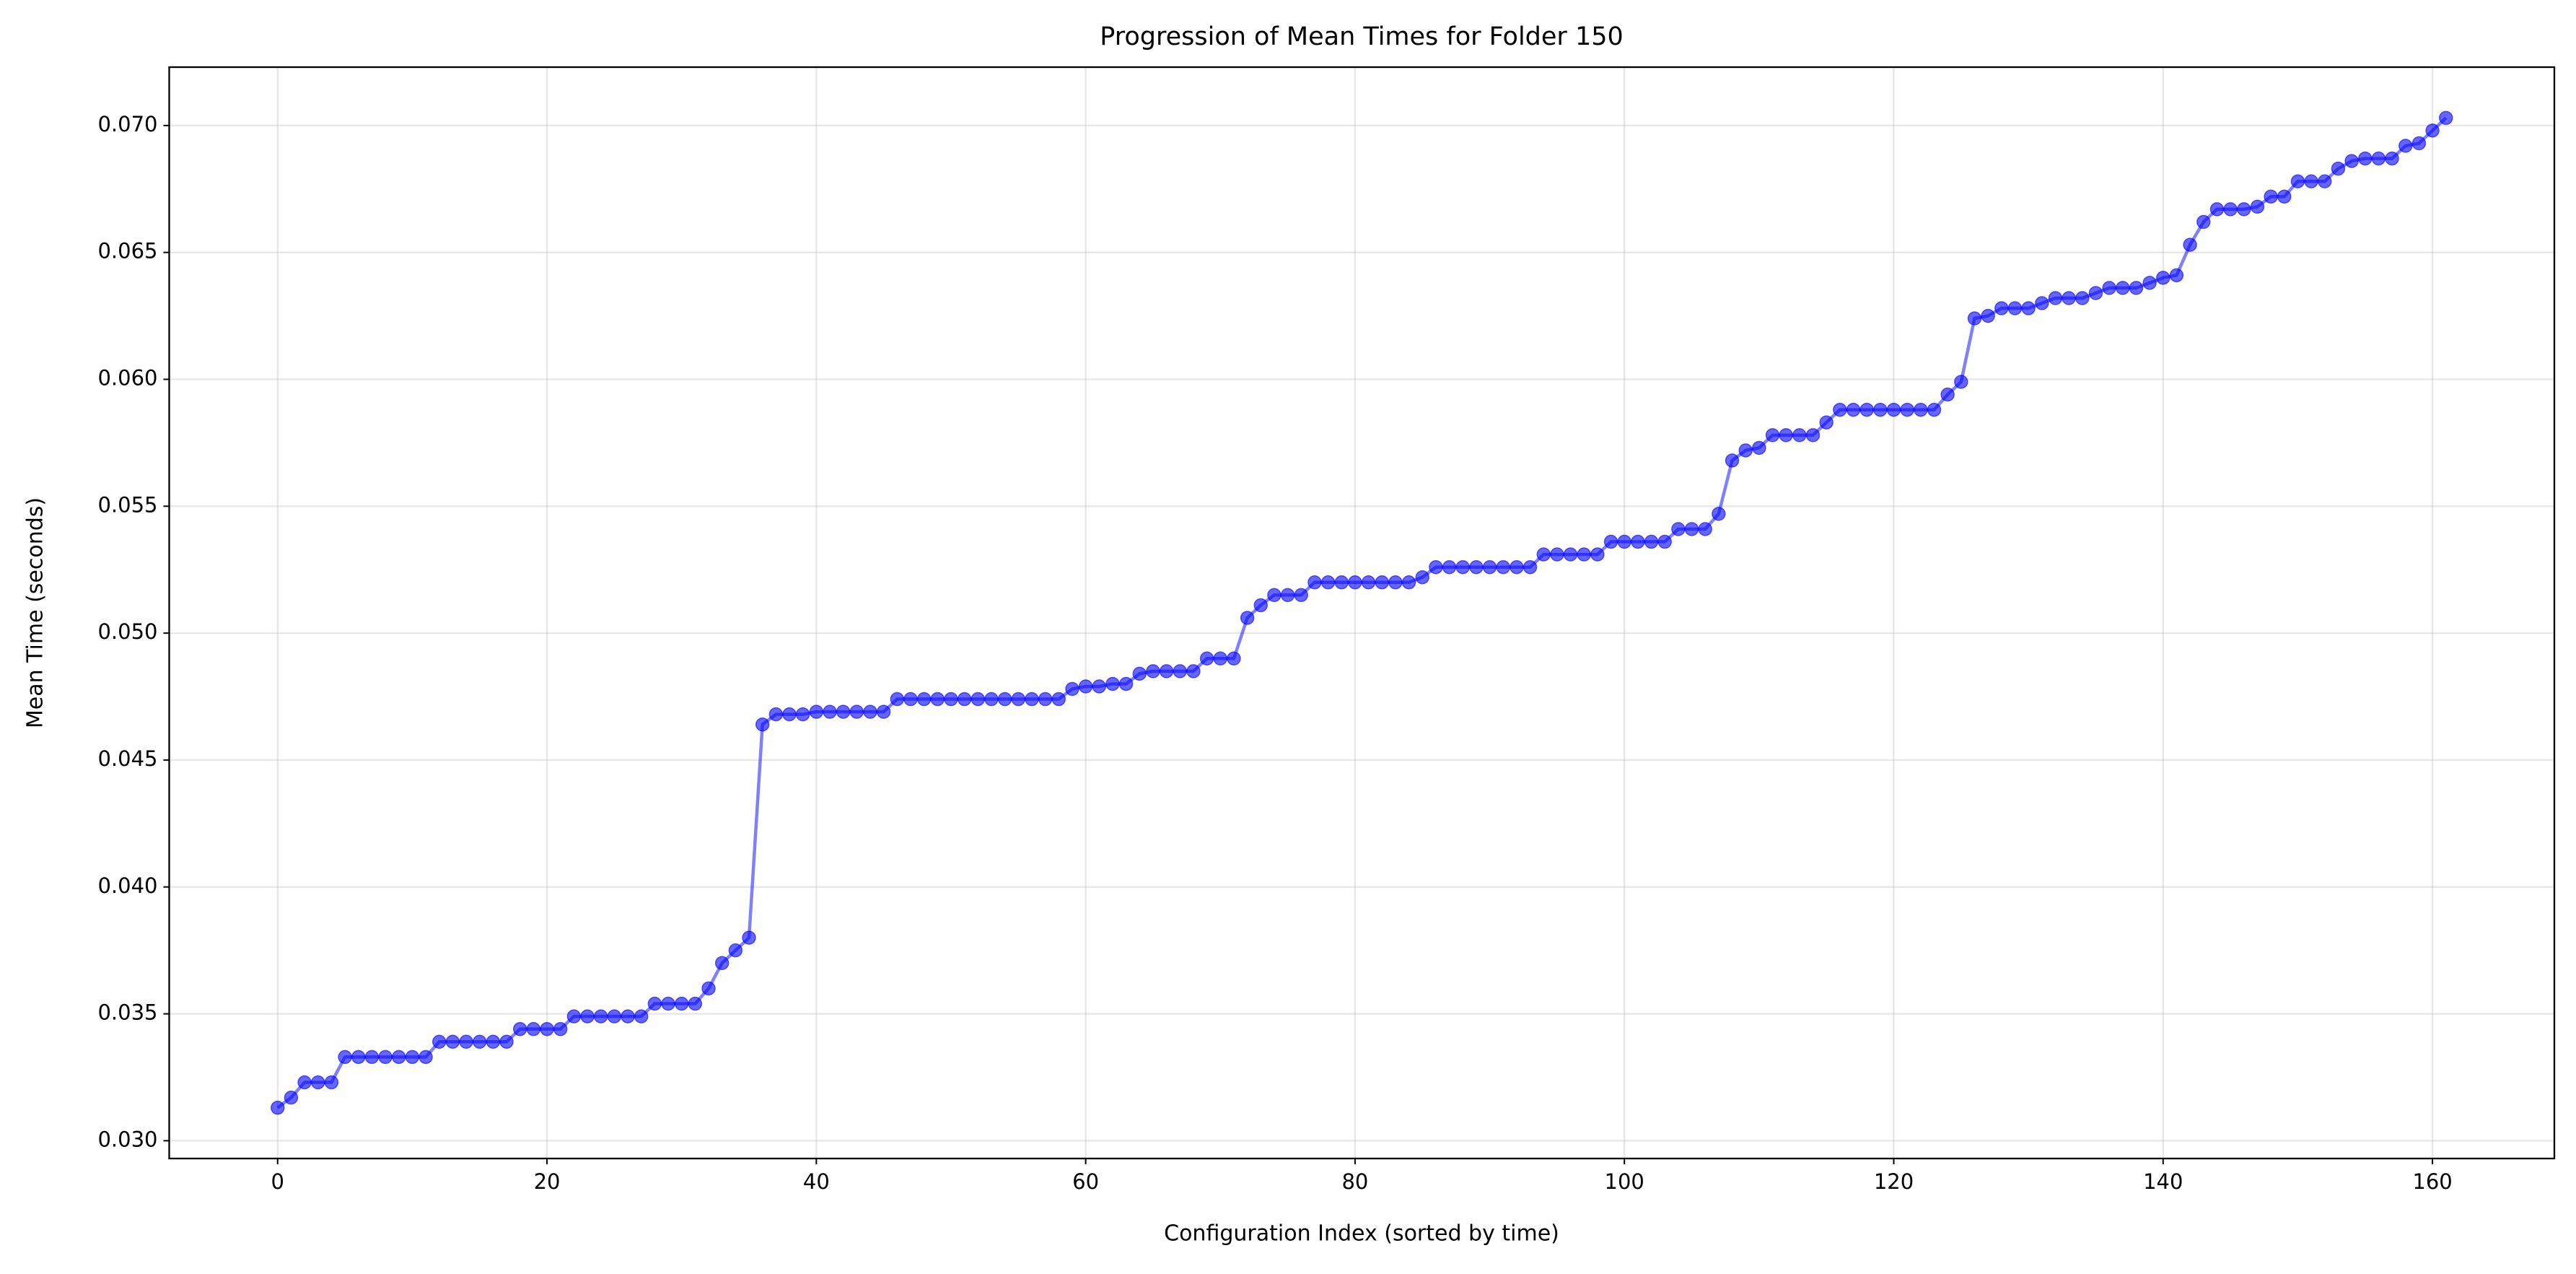 The height and width of the screenshot is (1274, 2576). What do you see at coordinates (127, 124) in the screenshot?
I see `y-tick-label: 0.070` at bounding box center [127, 124].